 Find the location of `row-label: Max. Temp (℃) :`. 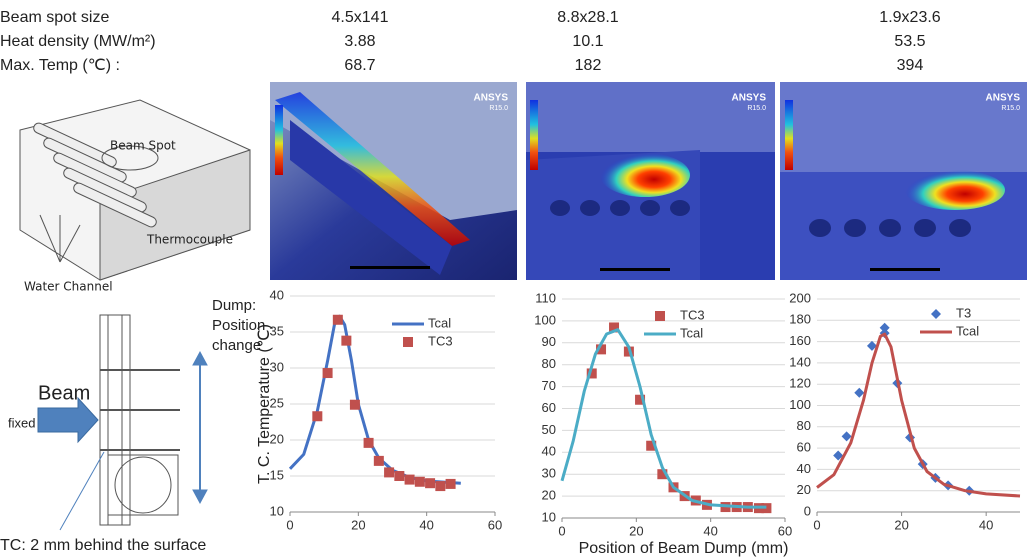

row-label: Max. Temp (℃) : is located at coordinates (60, 65).